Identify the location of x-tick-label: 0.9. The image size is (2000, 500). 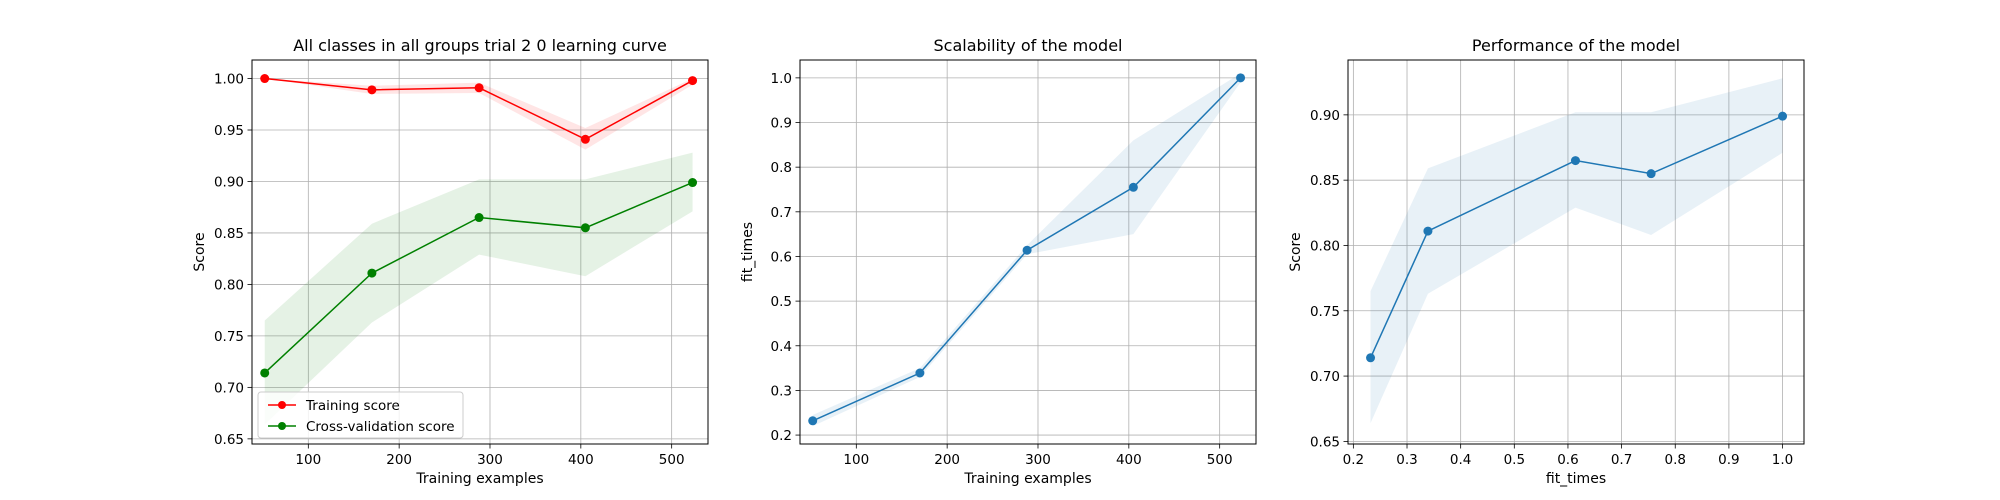
(1728, 460).